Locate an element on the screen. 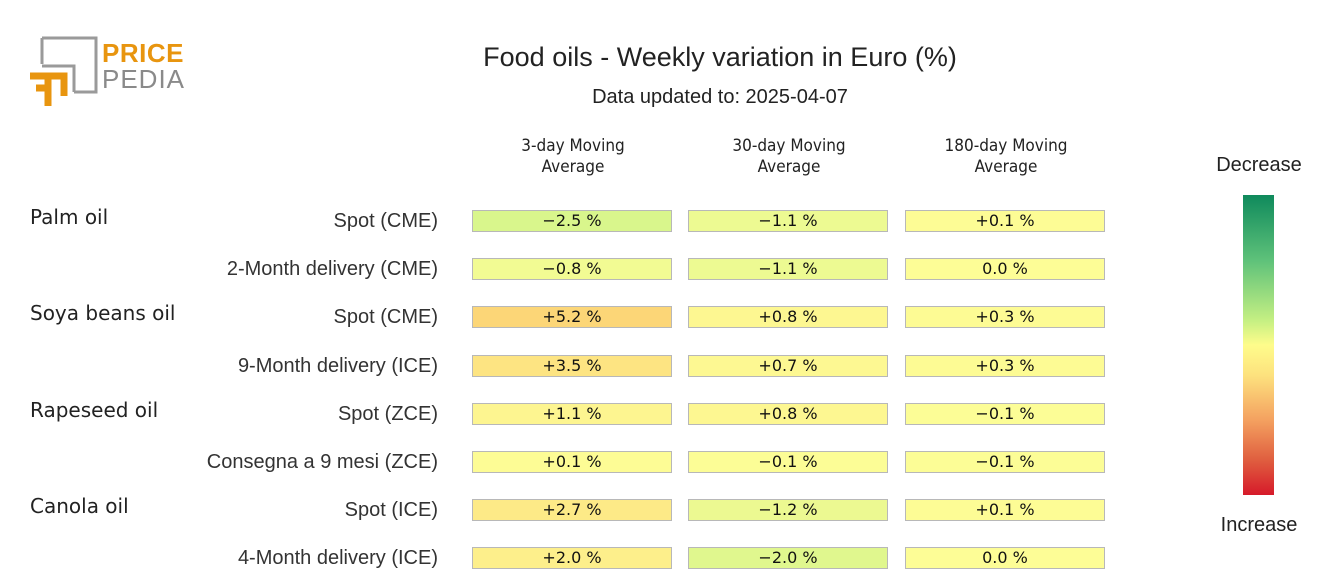 The width and height of the screenshot is (1320, 570). heatmap-cell: +3.5 % is located at coordinates (572, 365).